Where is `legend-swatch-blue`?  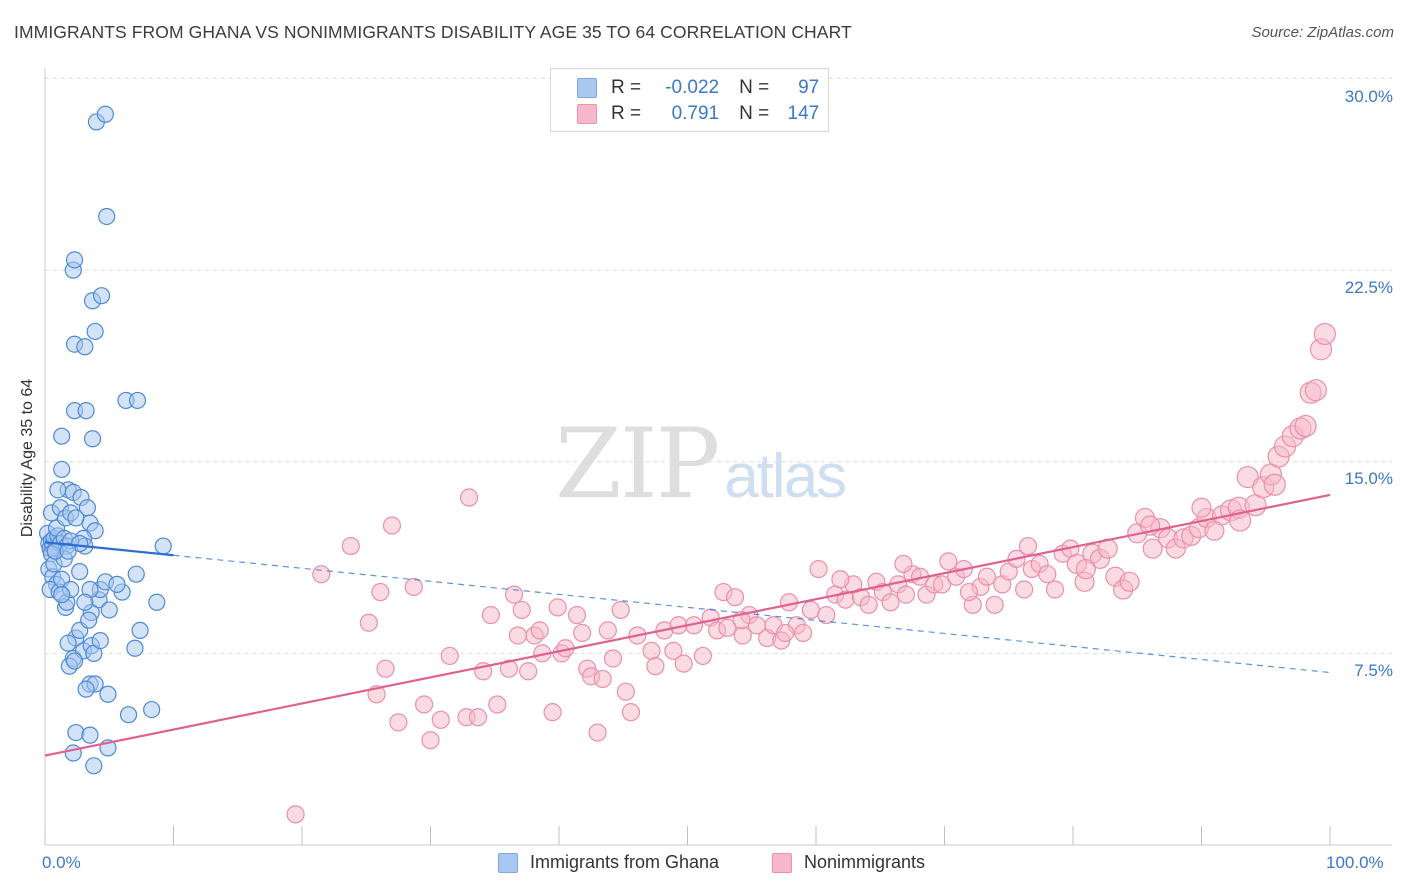
legend-swatch-blue is located at coordinates (508, 862).